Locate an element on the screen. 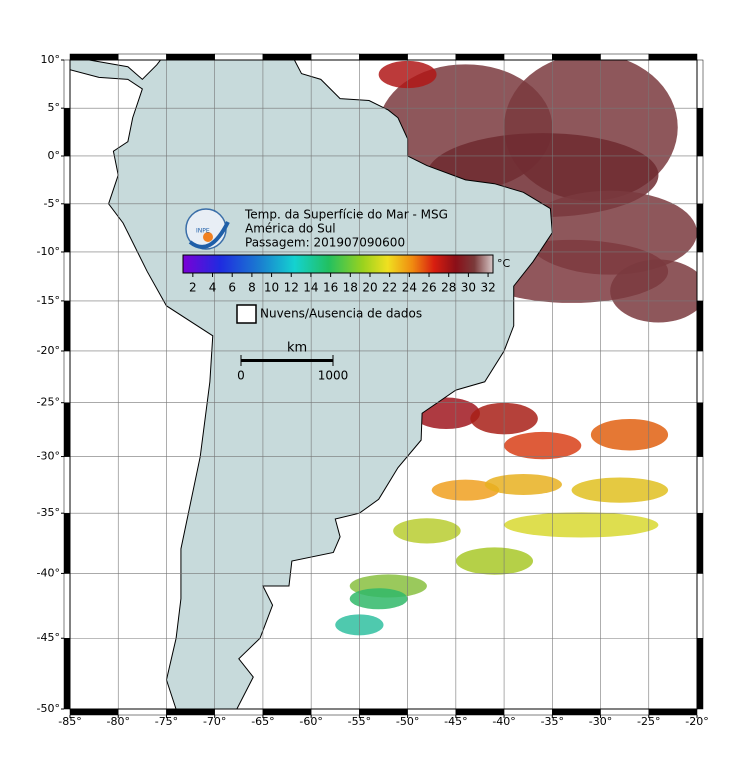 This screenshot has height=781, width=741. lat-tick-label: 5° is located at coordinates (54, 107).